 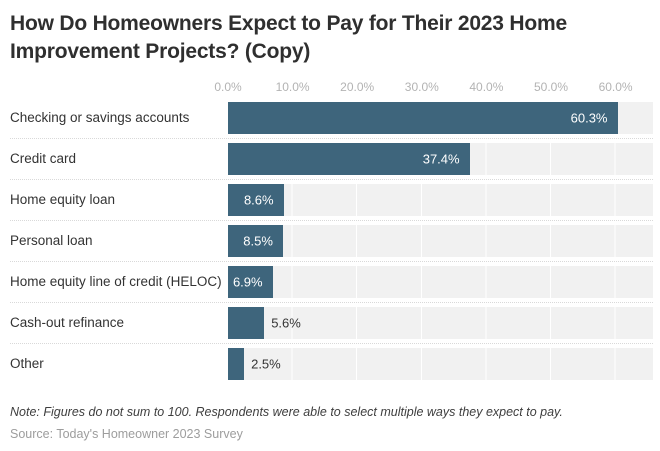 I want to click on x-axis-tick: 0.0%, so click(x=228, y=86).